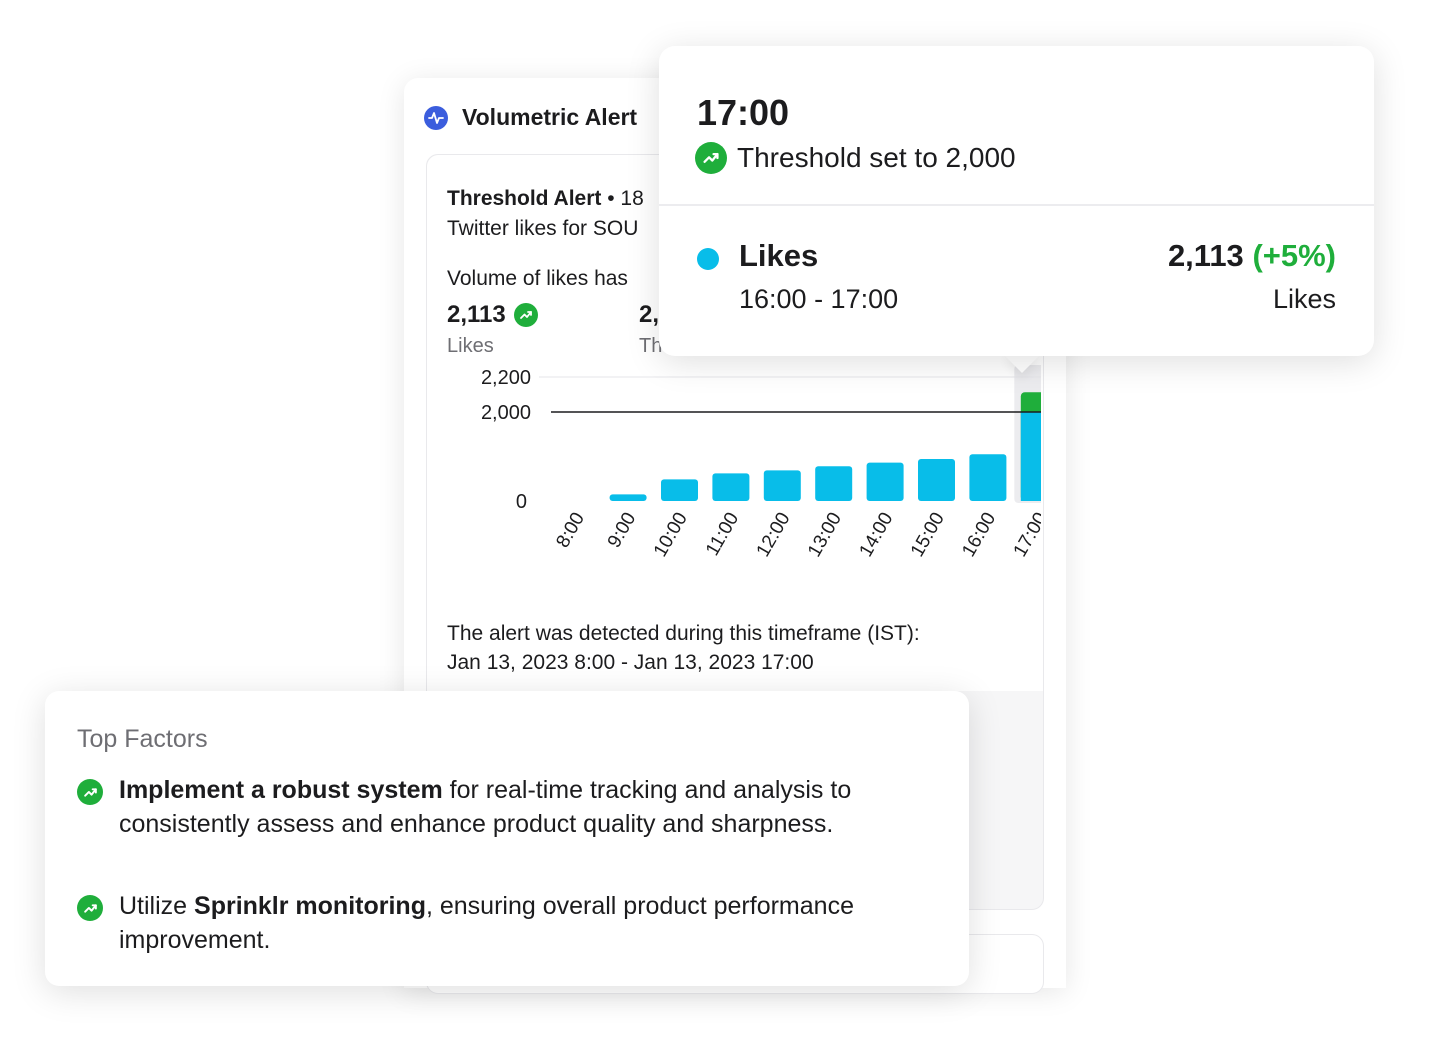  I want to click on likes-metric: 2,113 Likes, so click(492, 329).